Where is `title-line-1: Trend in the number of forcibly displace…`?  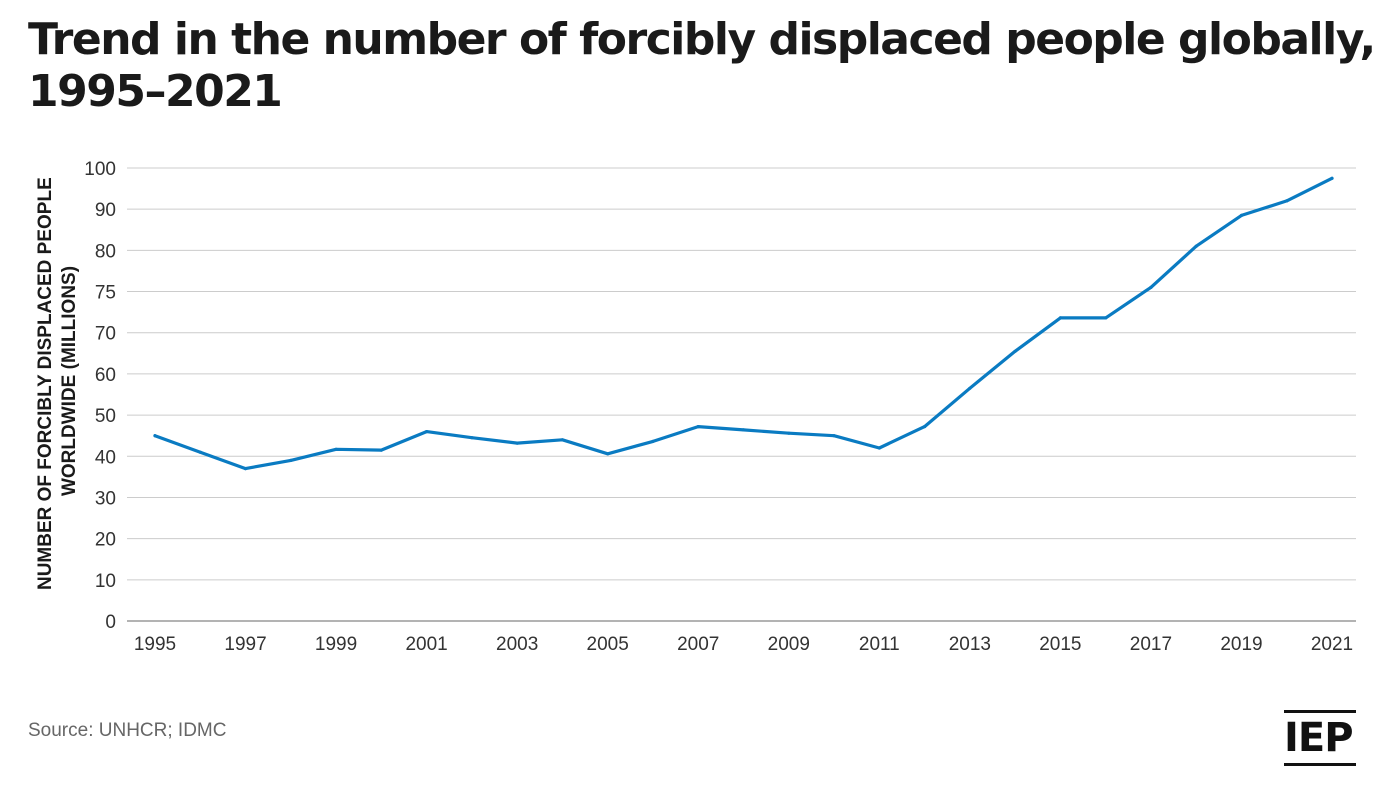
title-line-1: Trend in the number of forcibly displace… is located at coordinates (702, 39).